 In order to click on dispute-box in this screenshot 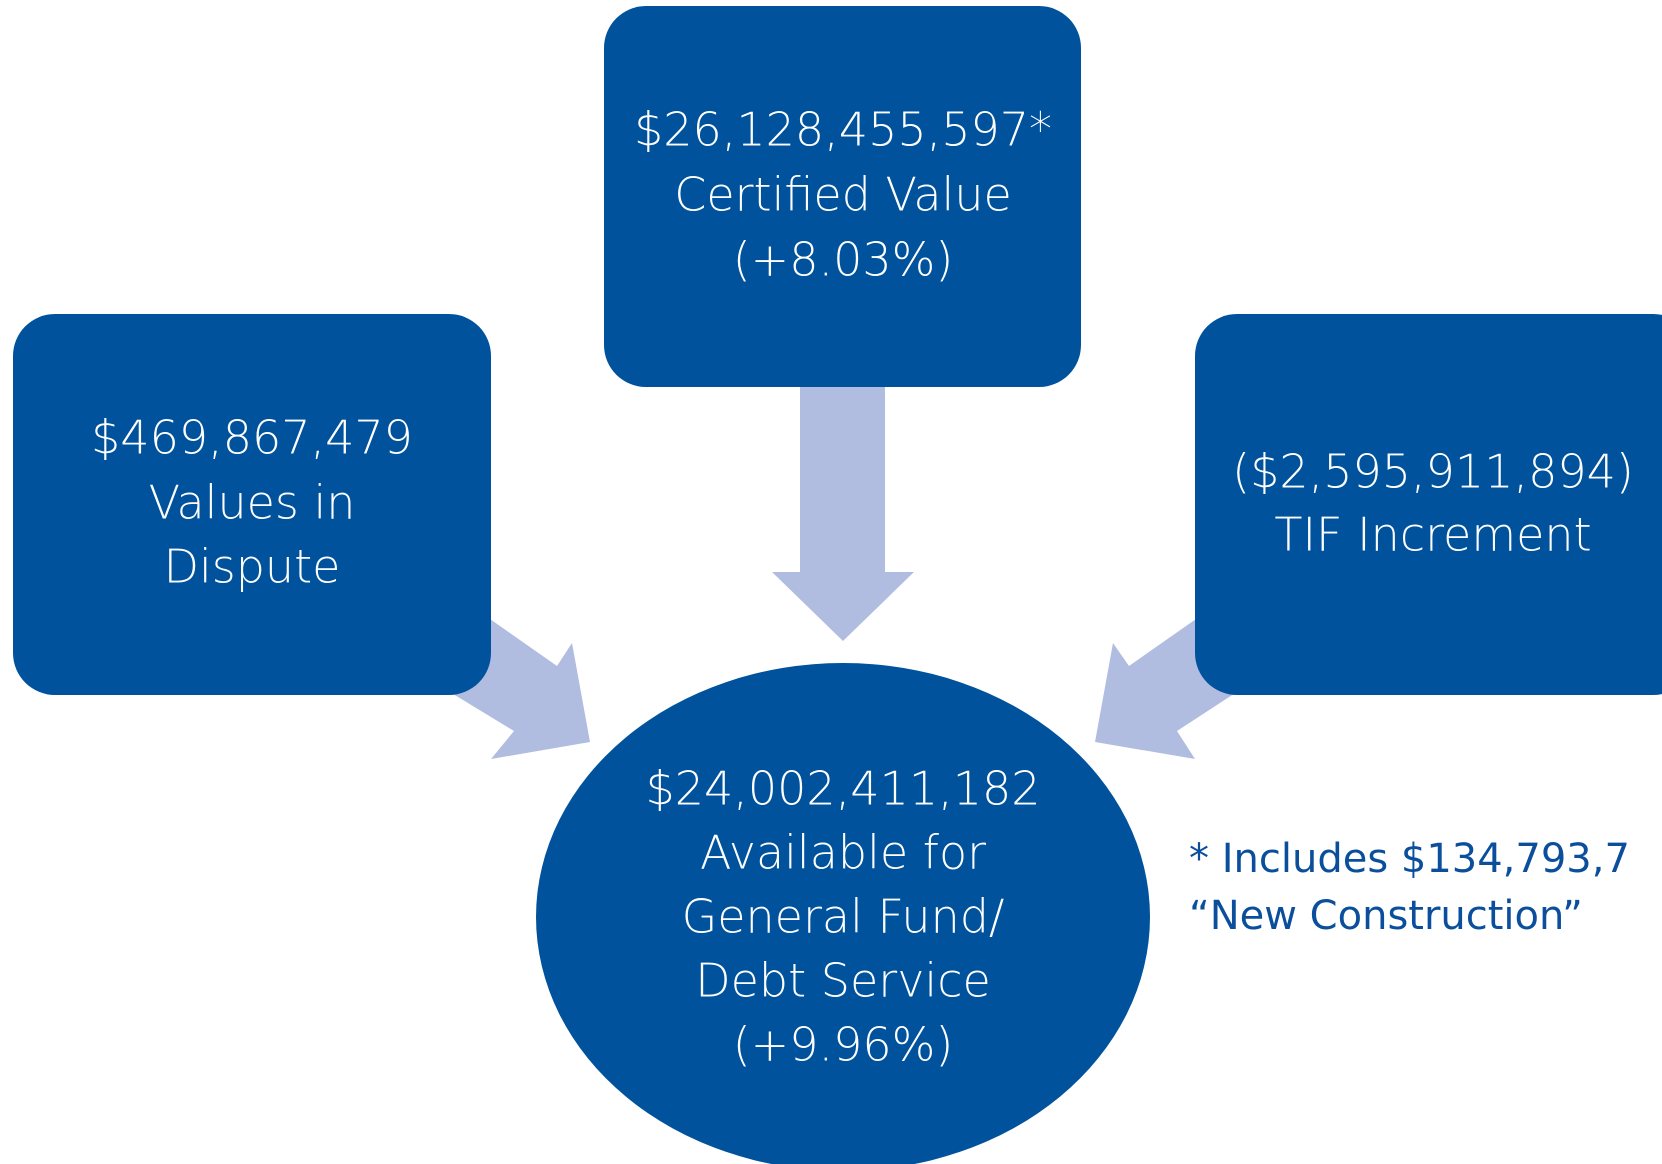, I will do `click(252, 504)`.